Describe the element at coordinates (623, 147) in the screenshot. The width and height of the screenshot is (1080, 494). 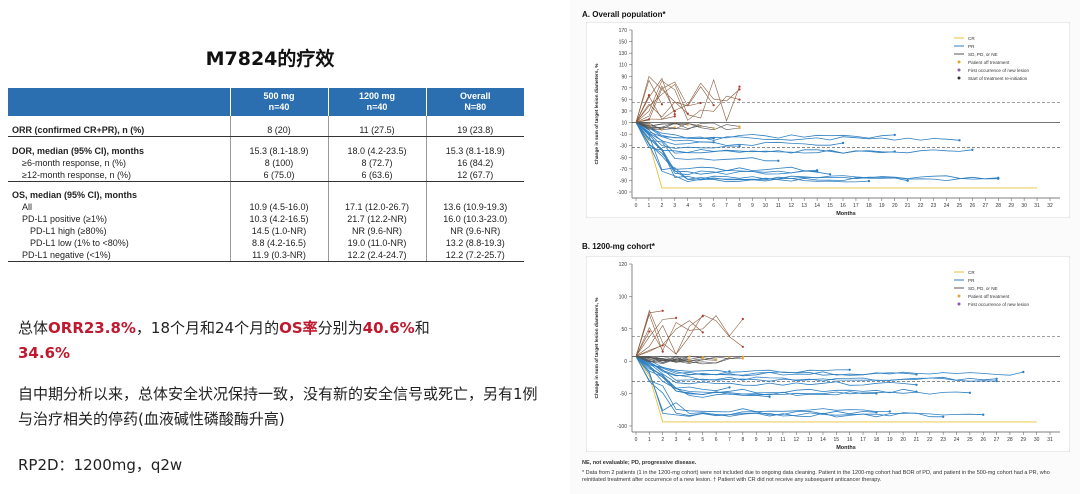
I see `y-tick-label: -30` at that location.